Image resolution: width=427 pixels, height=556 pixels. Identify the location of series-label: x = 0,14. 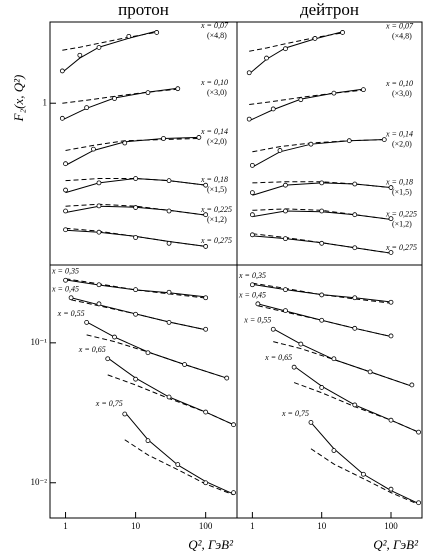
(214, 131).